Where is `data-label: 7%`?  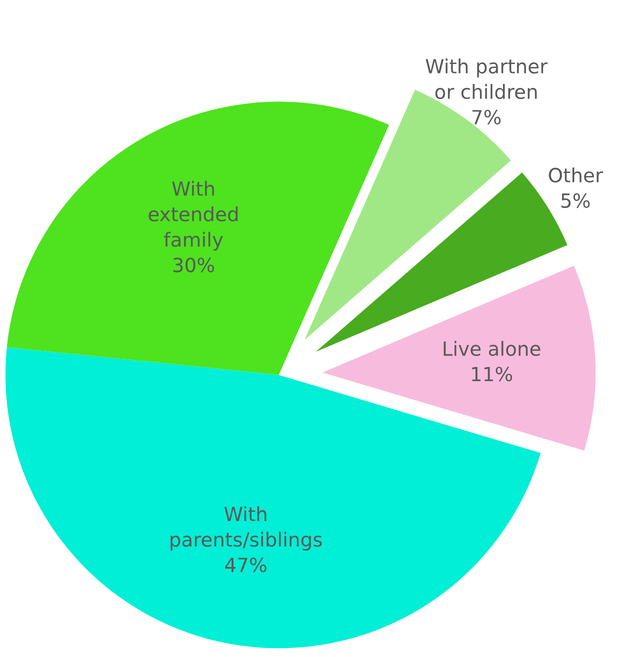 data-label: 7% is located at coordinates (486, 117).